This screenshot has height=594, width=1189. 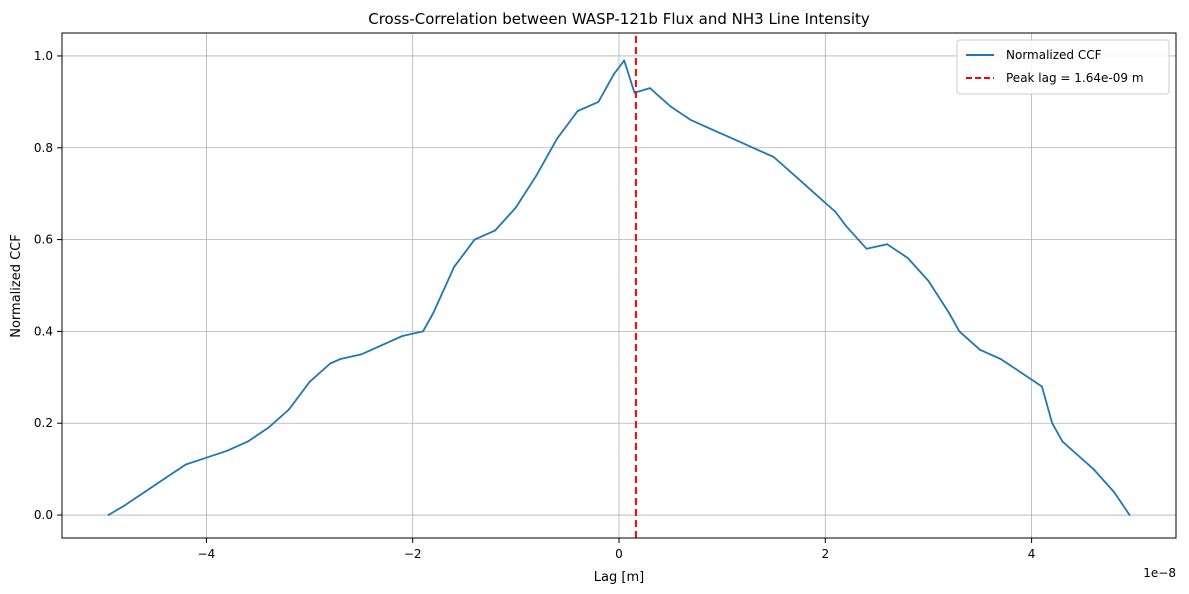 What do you see at coordinates (43, 423) in the screenshot?
I see `y-tick-label-1: 0.2` at bounding box center [43, 423].